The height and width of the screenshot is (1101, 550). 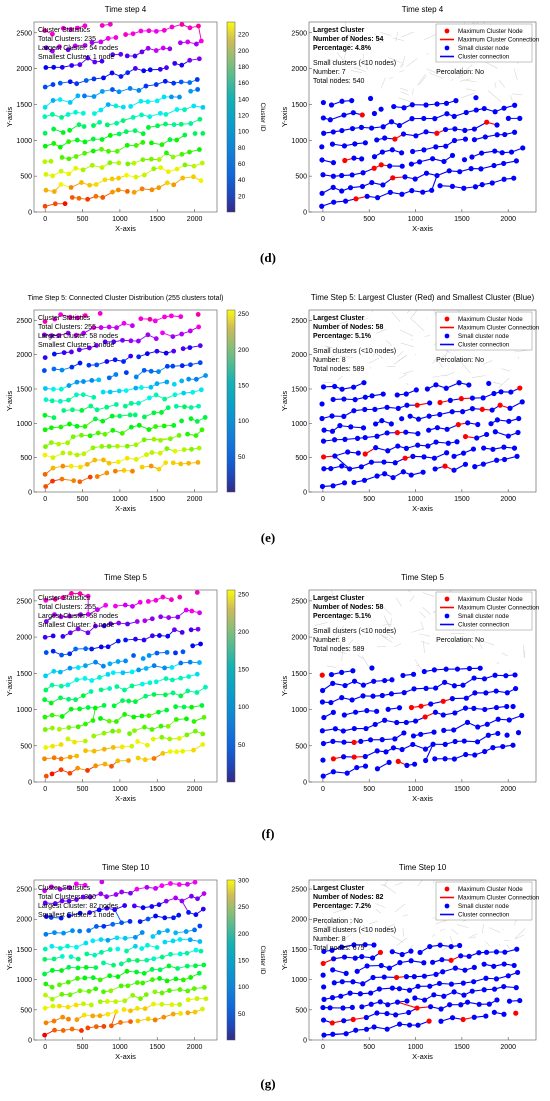 I want to click on cluster-stats-text: Total Clusters: 300, so click(x=67, y=897).